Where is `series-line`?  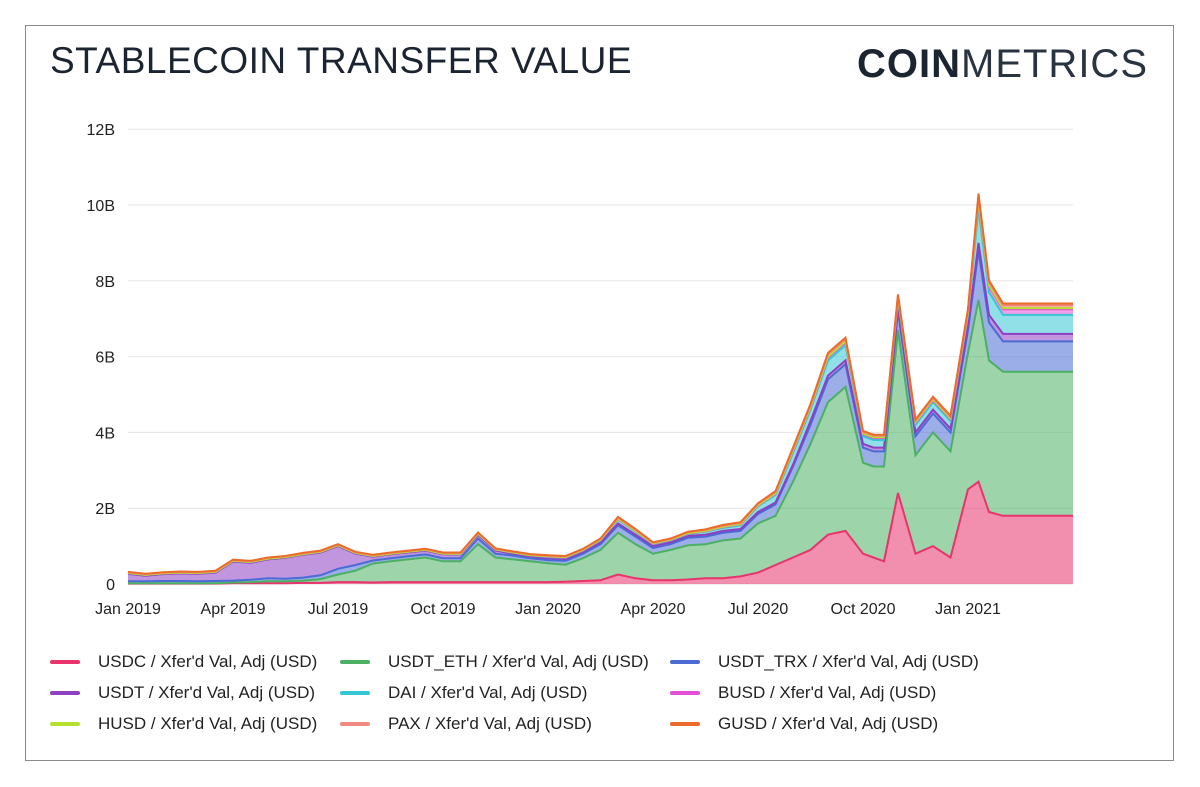
series-line is located at coordinates (600, 532).